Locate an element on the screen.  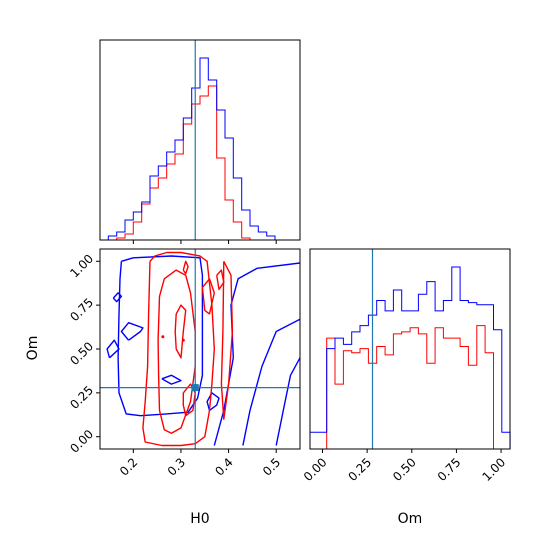
h0-x-tick-label: 0.5 is located at coordinates (271, 466).